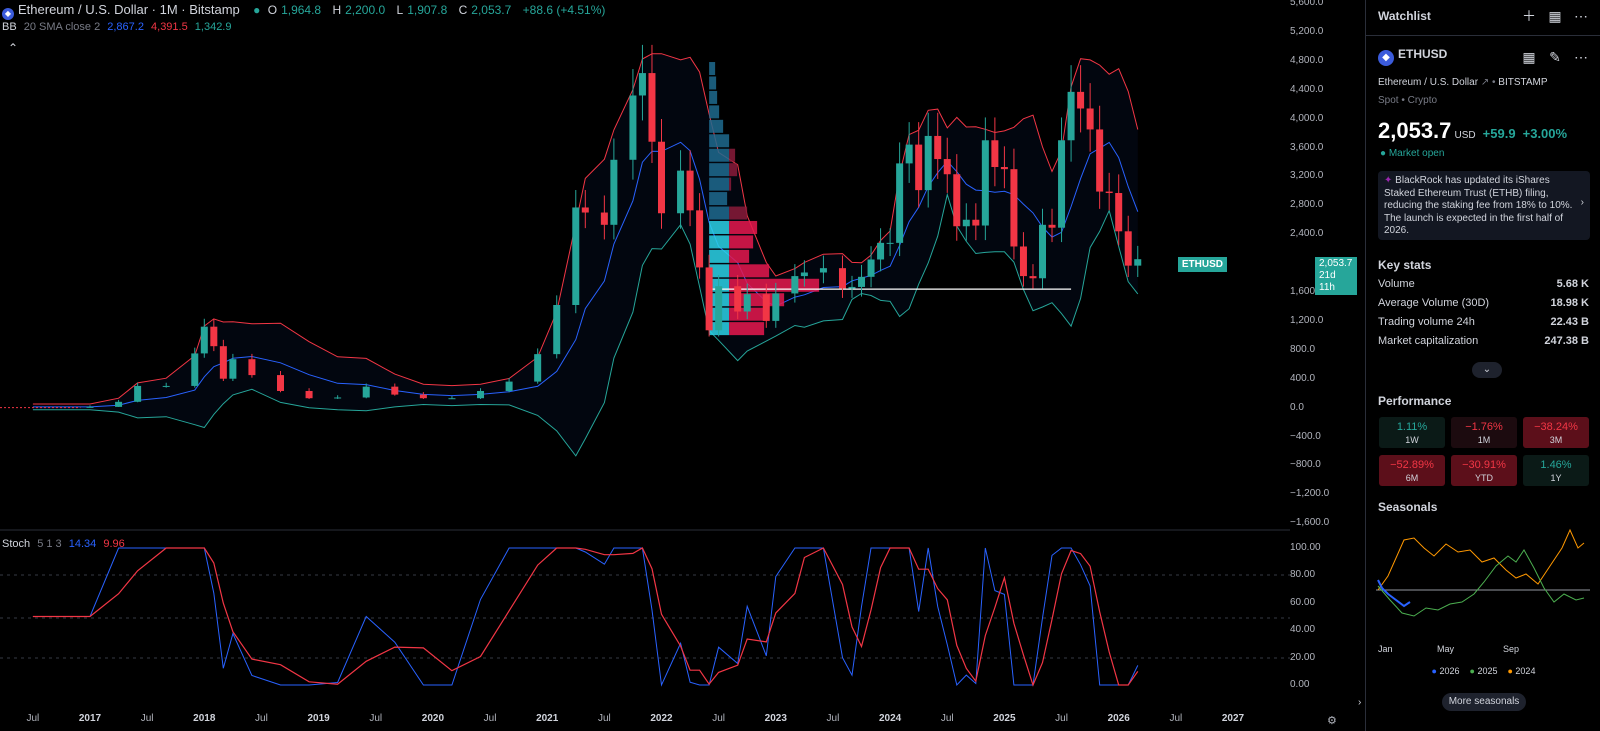 This screenshot has height=731, width=1600. I want to click on stoch-params: 5 1 3, so click(49, 544).